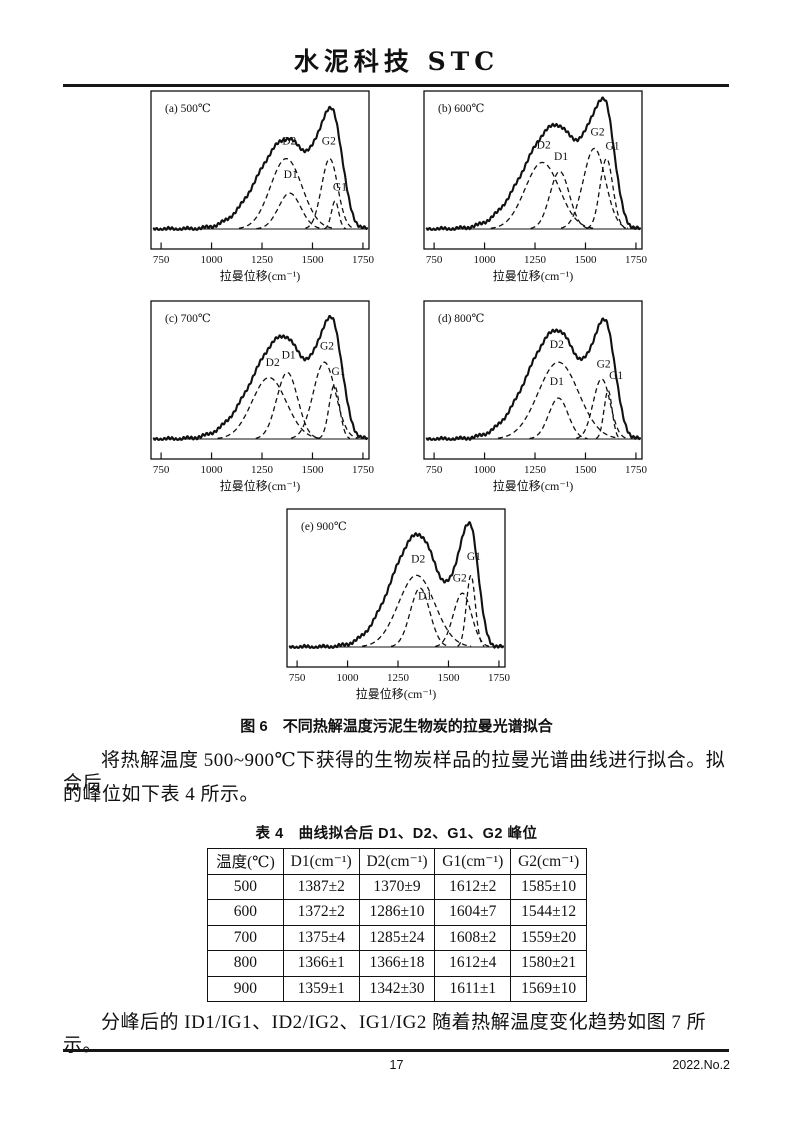 The height and width of the screenshot is (1122, 793). I want to click on panel-title: (c) 700℃, so click(188, 319).